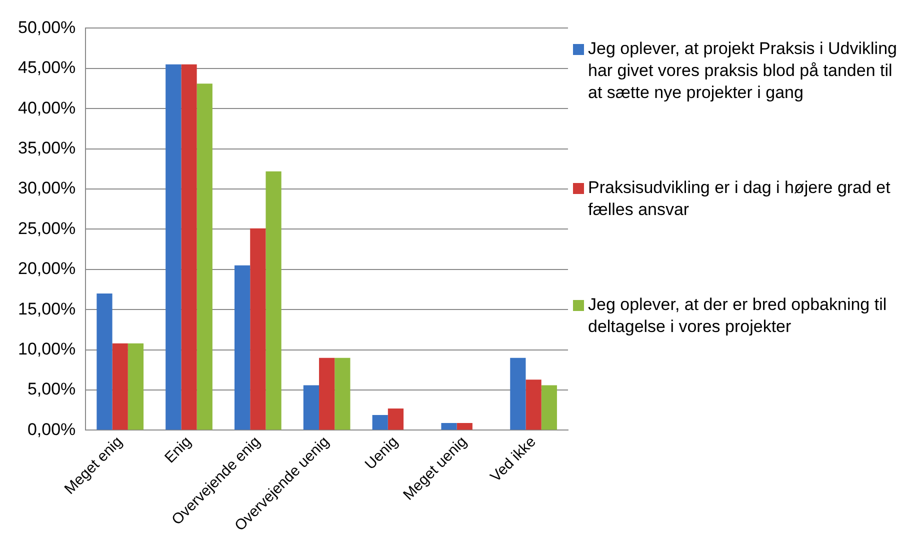 The height and width of the screenshot is (550, 918). I want to click on y-tick-label: 45,00%, so click(47, 68).